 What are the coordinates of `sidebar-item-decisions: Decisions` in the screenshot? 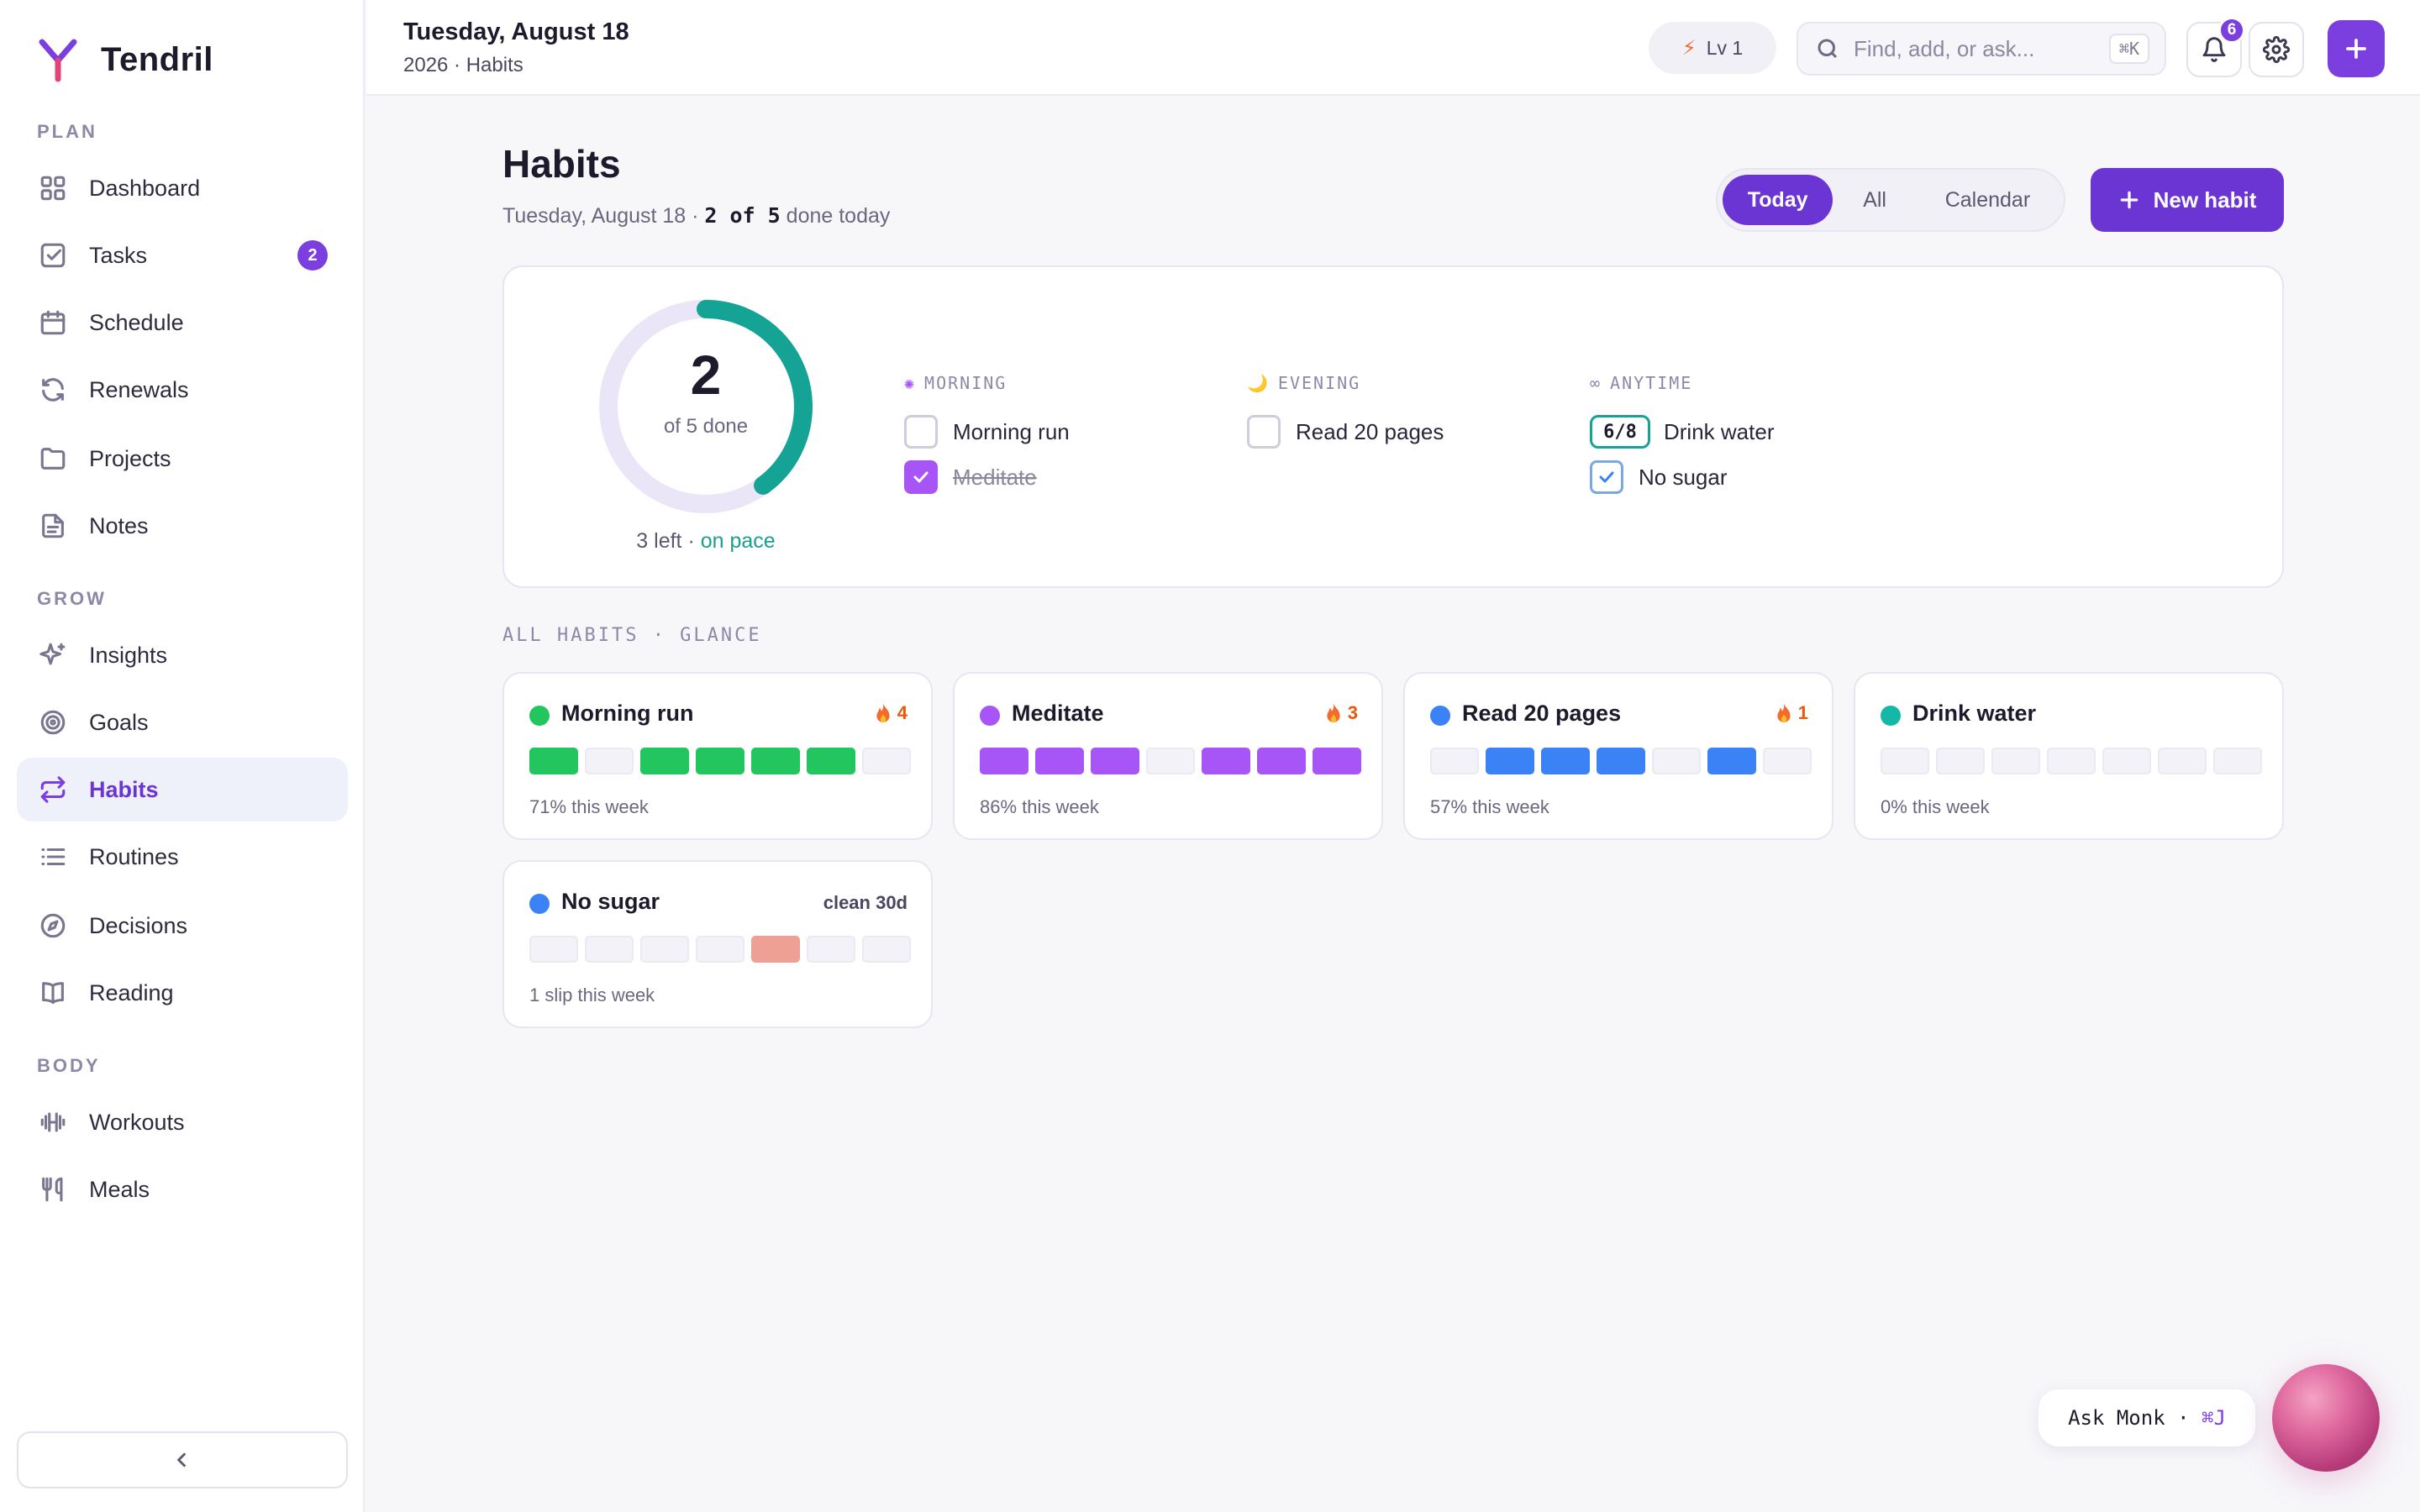 It's located at (182, 926).